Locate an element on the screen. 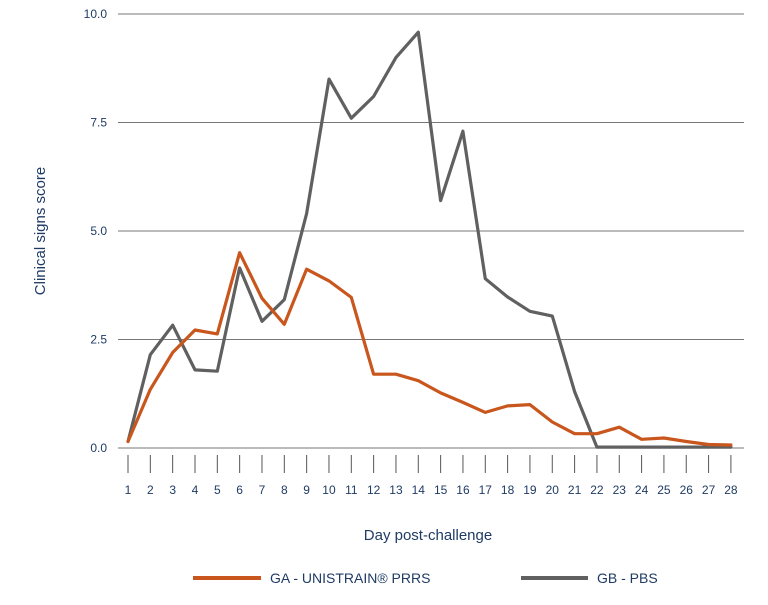  y-tick-label: 0.0 is located at coordinates (98, 448).